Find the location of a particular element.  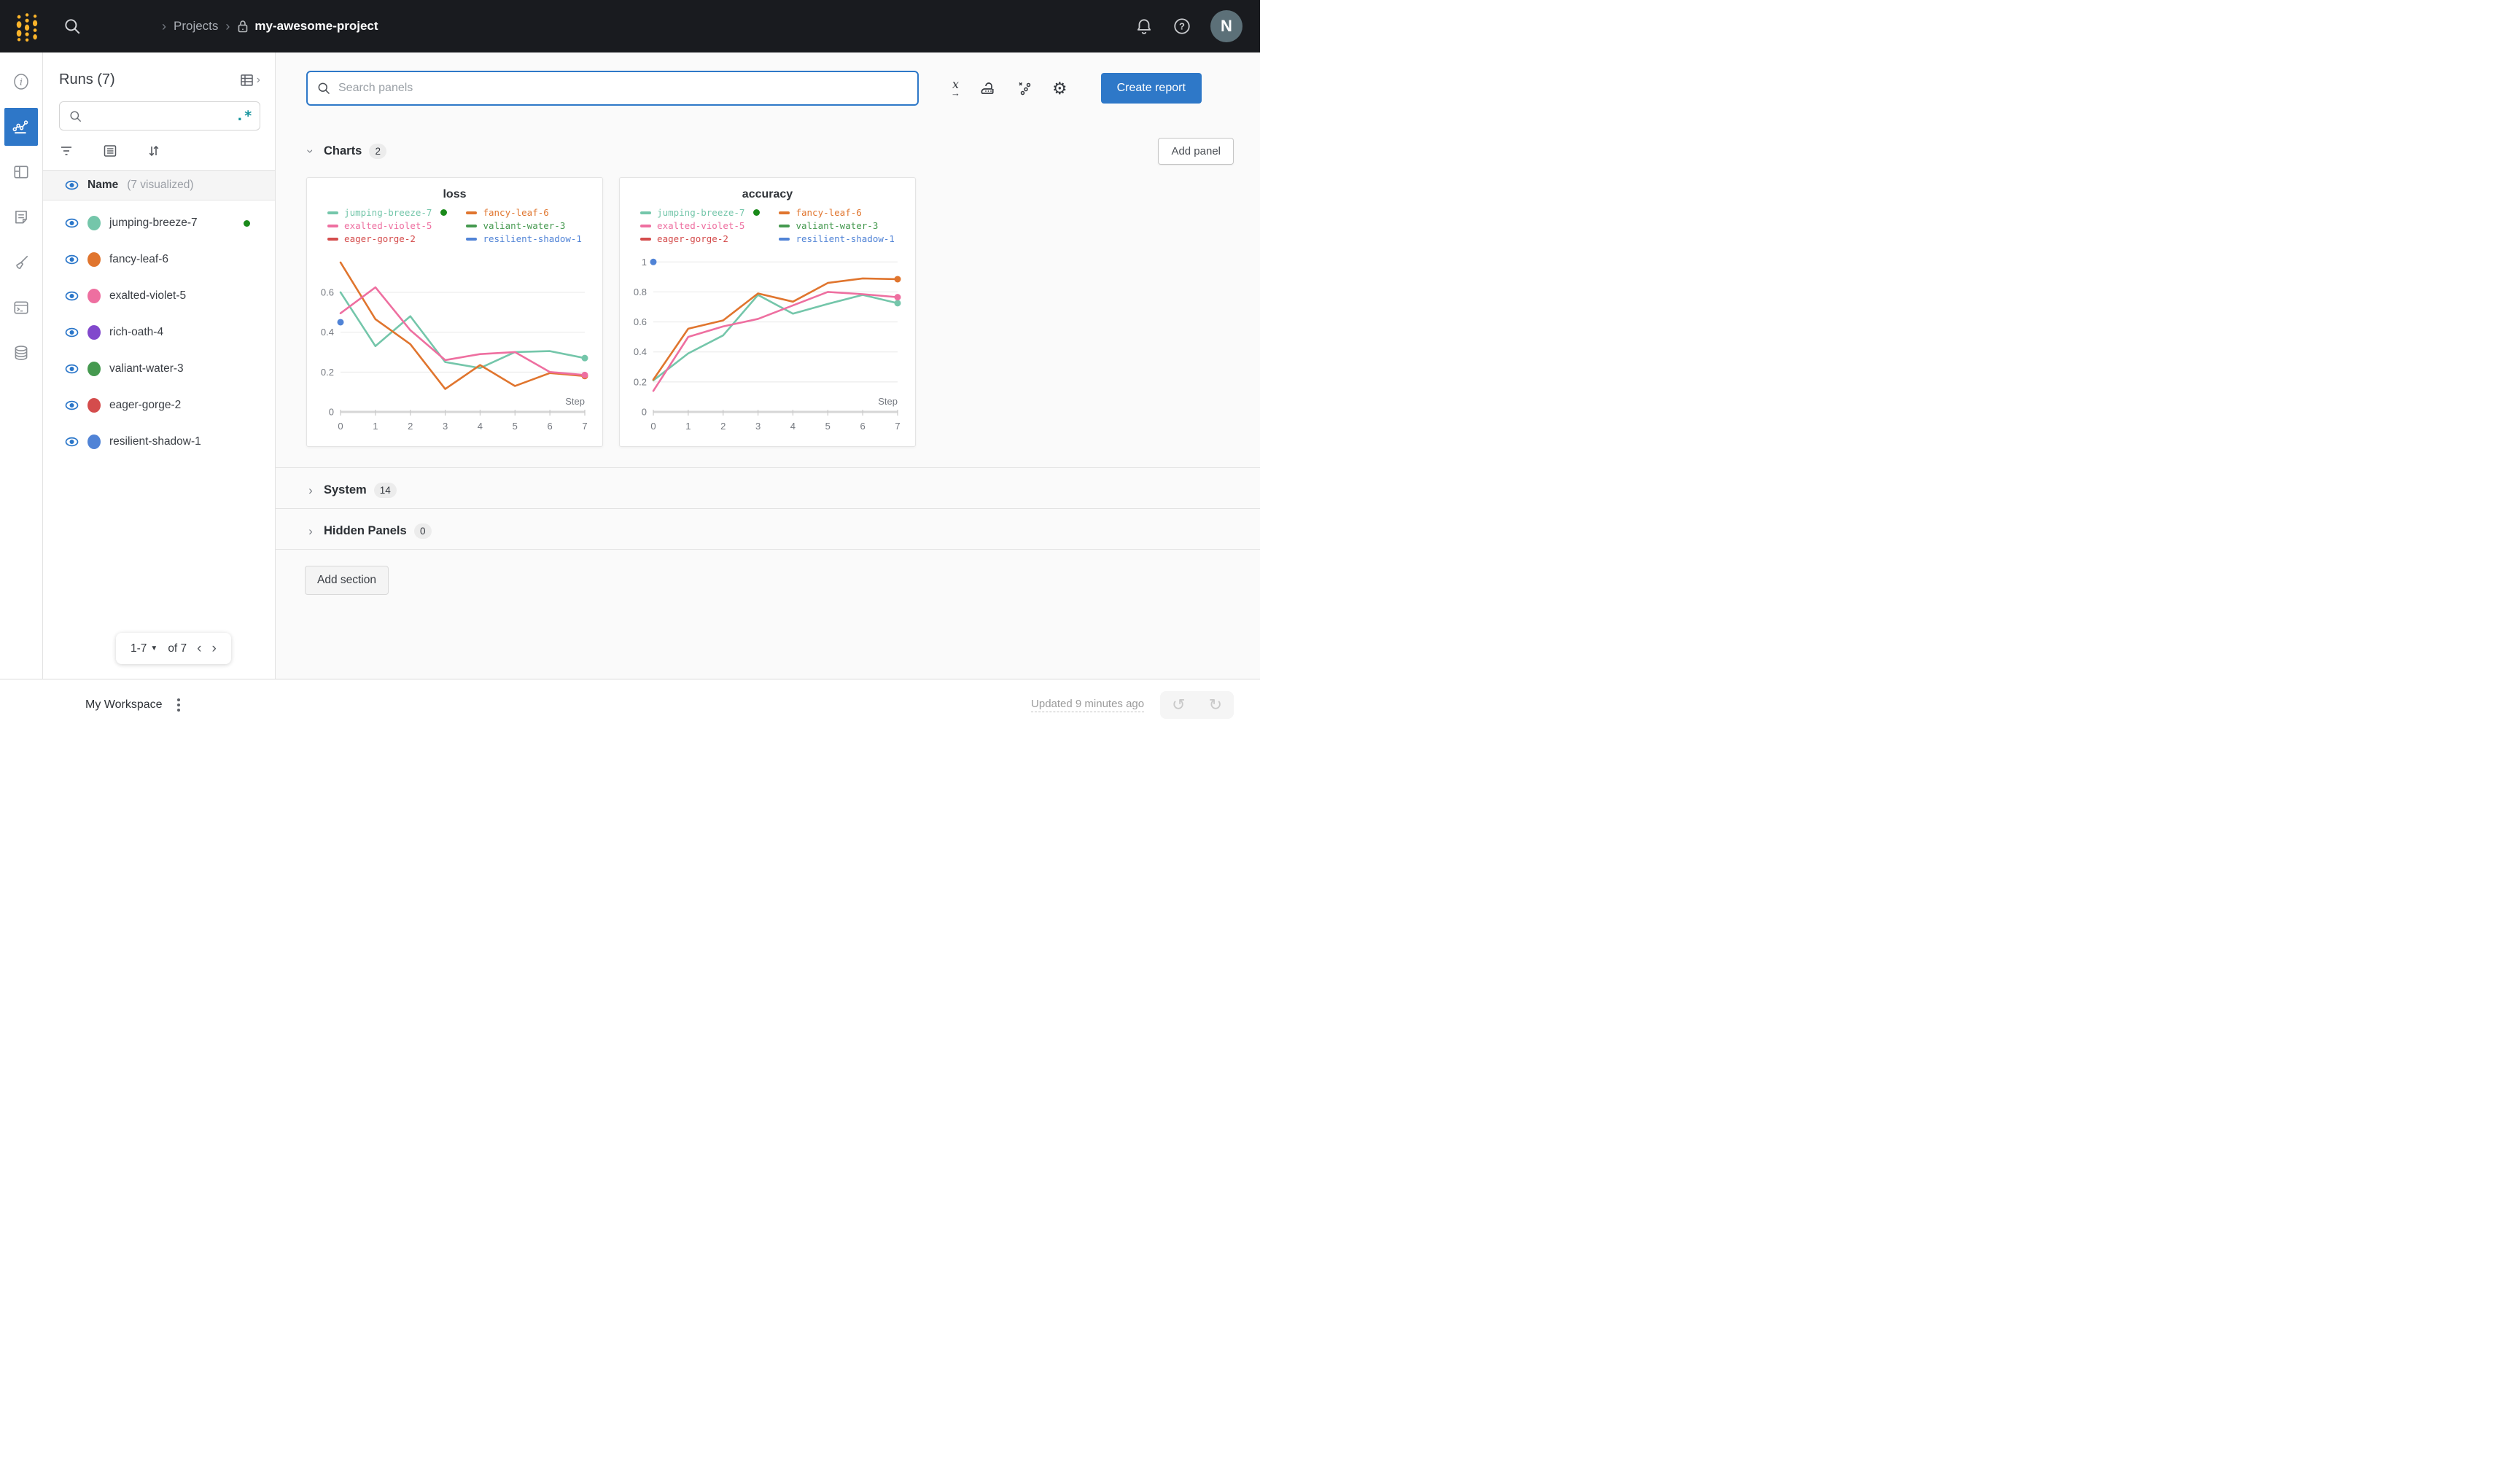

x-axis-settings-button: x → is located at coordinates (955, 88).